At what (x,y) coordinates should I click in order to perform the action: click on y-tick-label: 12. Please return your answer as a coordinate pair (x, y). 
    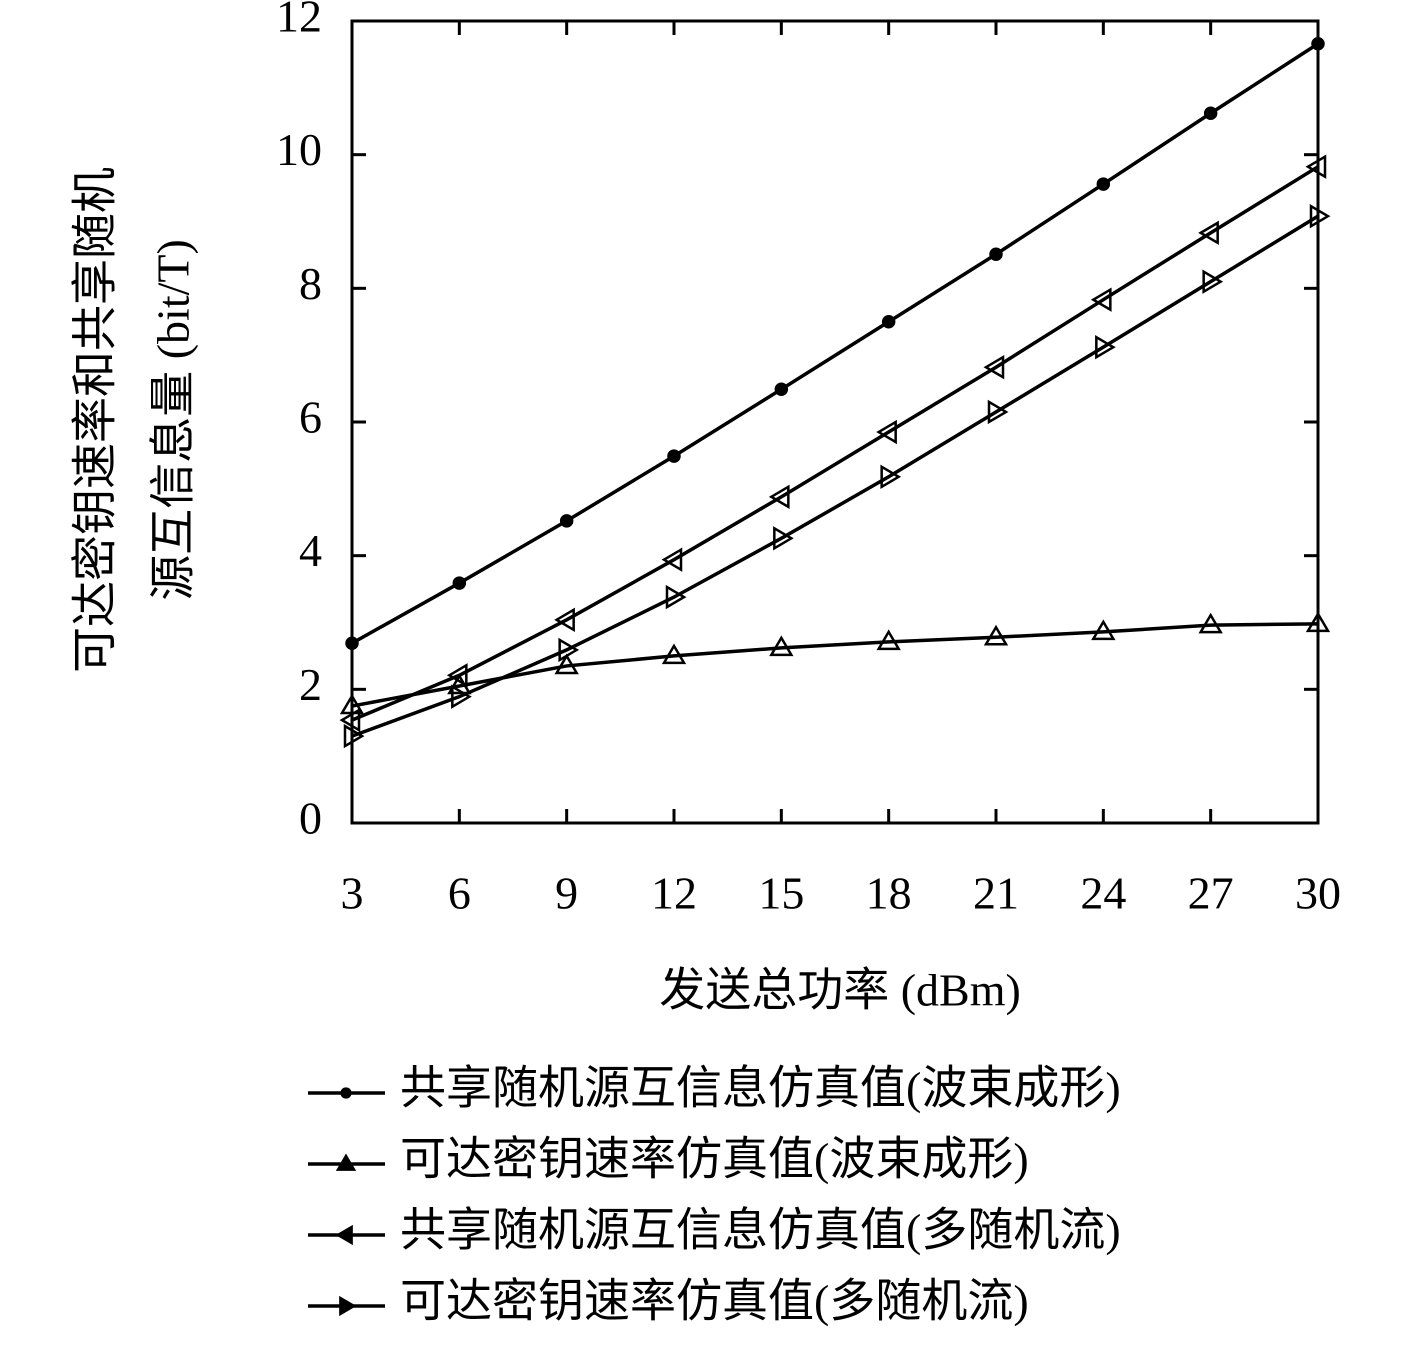
    Looking at the image, I should click on (299, 21).